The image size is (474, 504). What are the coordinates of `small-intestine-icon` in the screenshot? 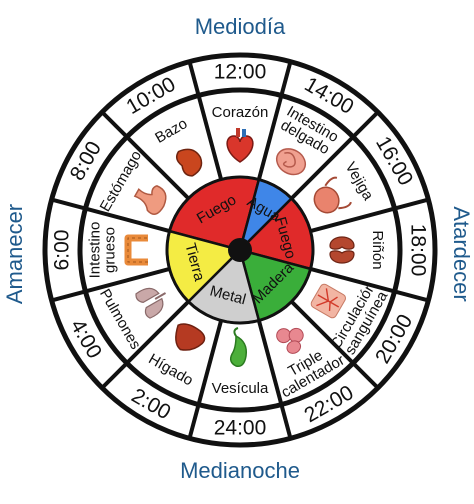 It's located at (291, 162).